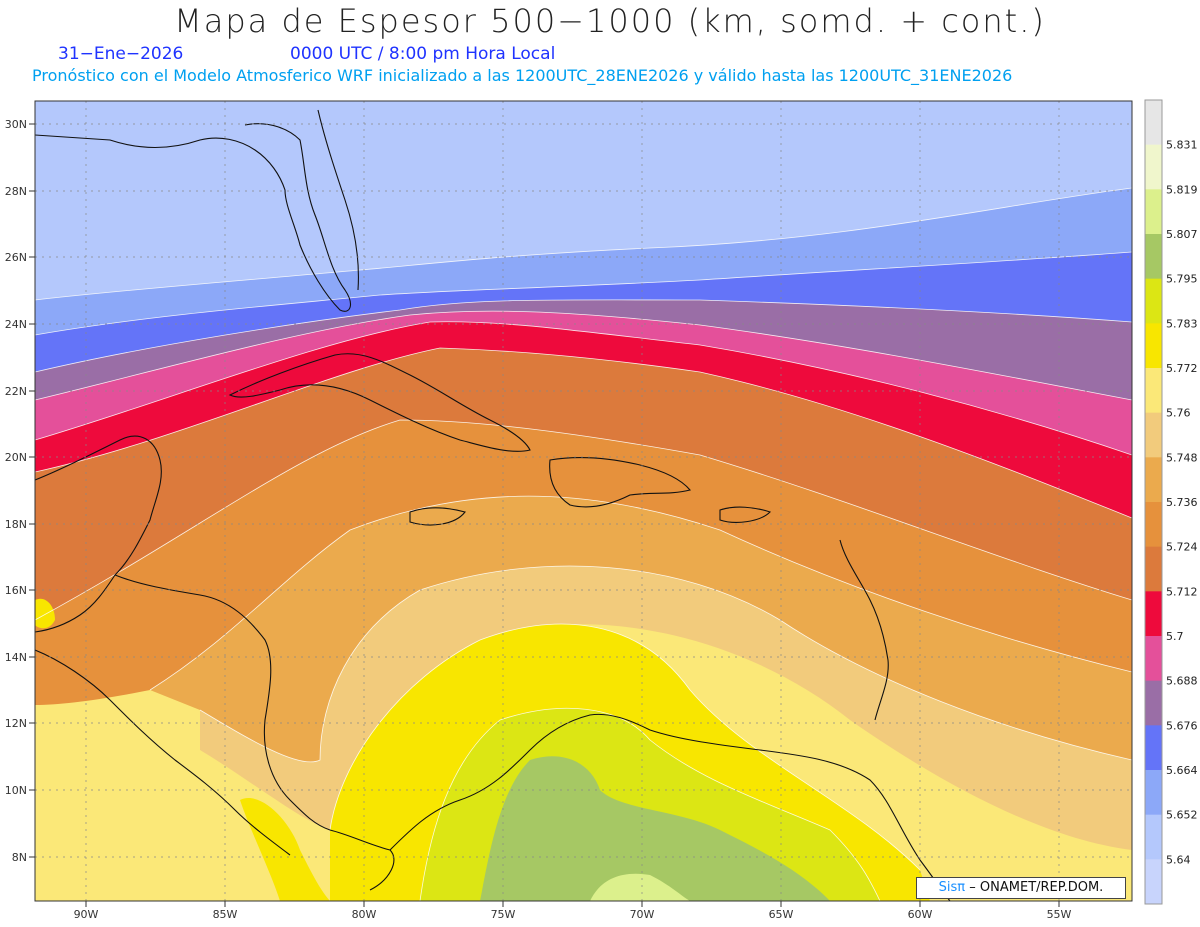  Describe the element at coordinates (620, 482) in the screenshot. I see `hispaniola` at that location.